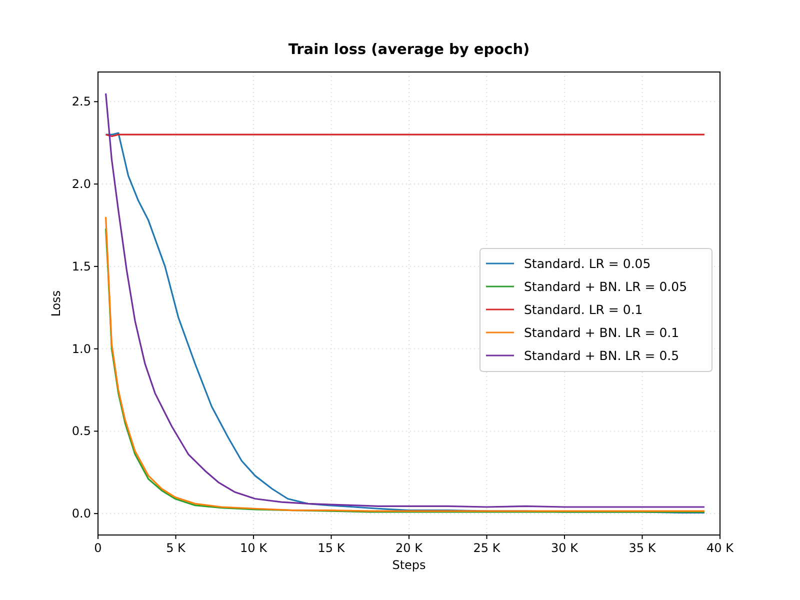 The height and width of the screenshot is (600, 800). Describe the element at coordinates (81, 431) in the screenshot. I see `y-tick-label: 0.5` at that location.